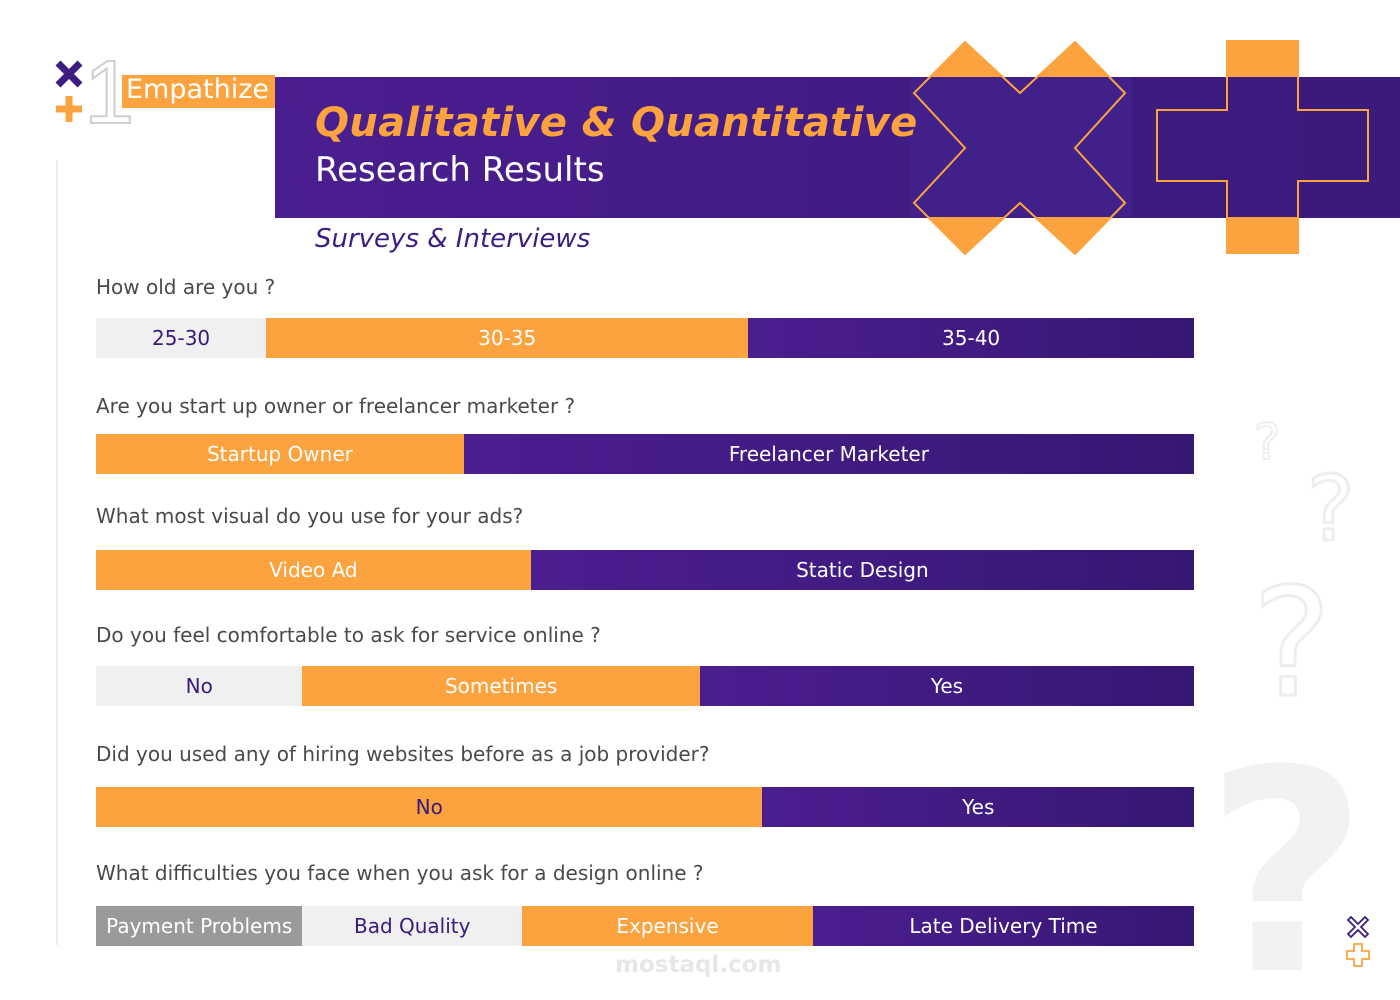  Describe the element at coordinates (412, 926) in the screenshot. I see `answer-segment: Bad Quality` at that location.